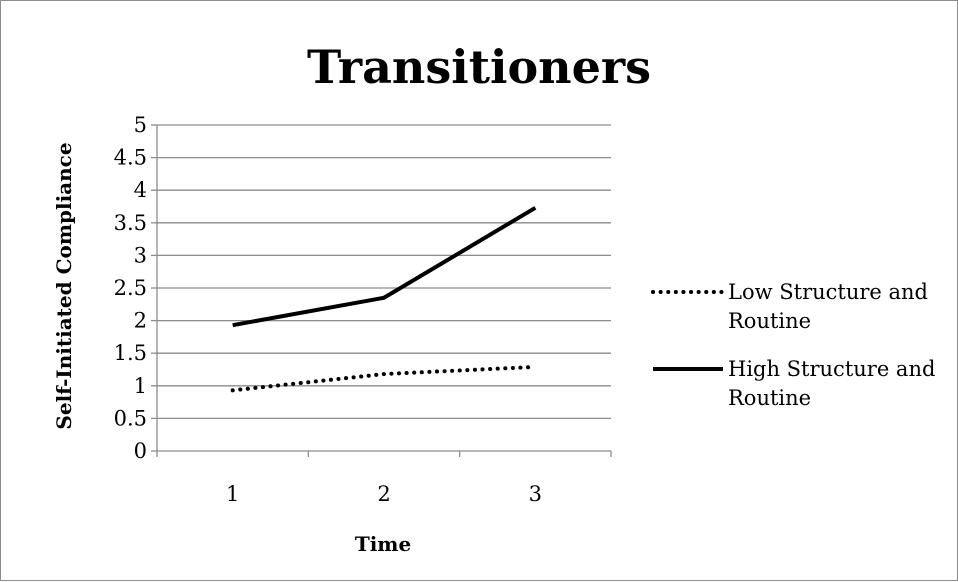 The width and height of the screenshot is (958, 582). What do you see at coordinates (130, 418) in the screenshot?
I see `y-tick-label: 0.5` at bounding box center [130, 418].